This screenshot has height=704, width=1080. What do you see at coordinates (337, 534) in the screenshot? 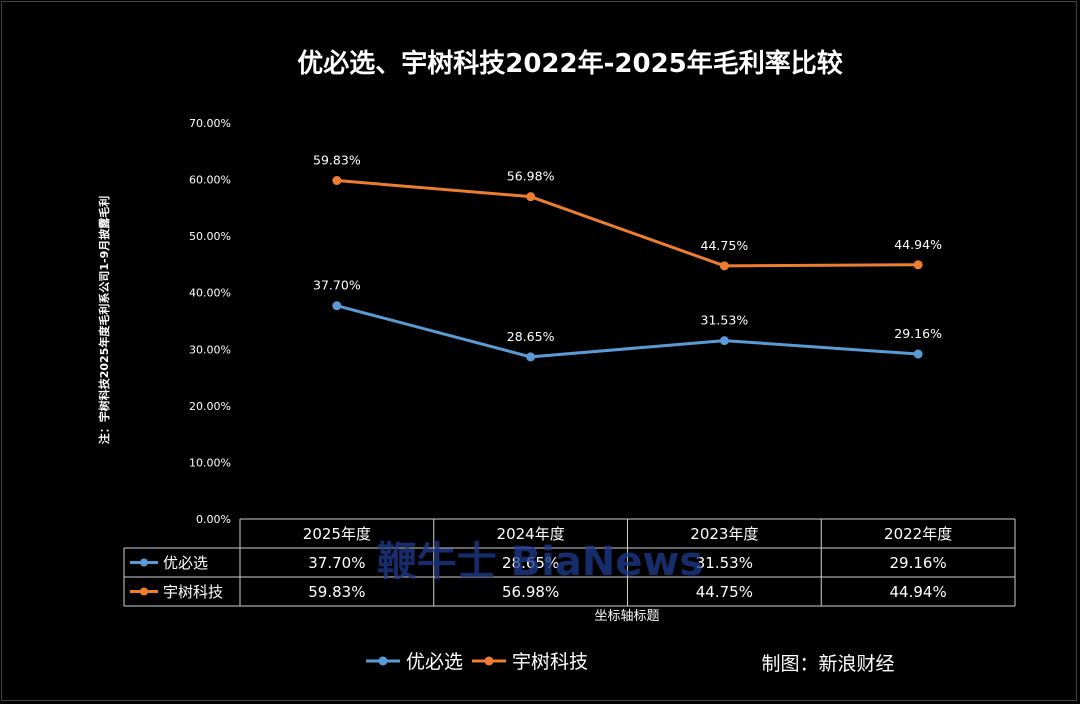
I see `category-header: 2025年度` at bounding box center [337, 534].